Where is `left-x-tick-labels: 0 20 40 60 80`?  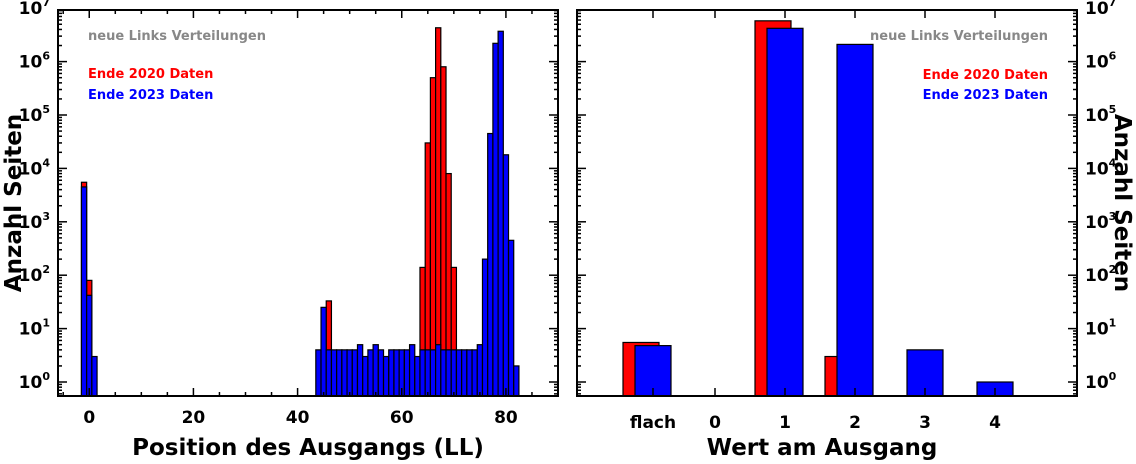 left-x-tick-labels: 0 20 40 60 80 is located at coordinates (300, 418).